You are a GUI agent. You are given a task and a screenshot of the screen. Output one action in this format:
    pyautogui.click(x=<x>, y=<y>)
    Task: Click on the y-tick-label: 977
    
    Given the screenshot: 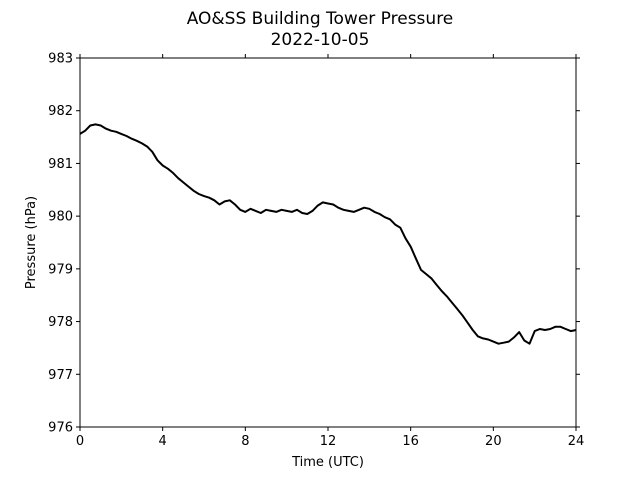 What is the action you would take?
    pyautogui.click(x=60, y=375)
    